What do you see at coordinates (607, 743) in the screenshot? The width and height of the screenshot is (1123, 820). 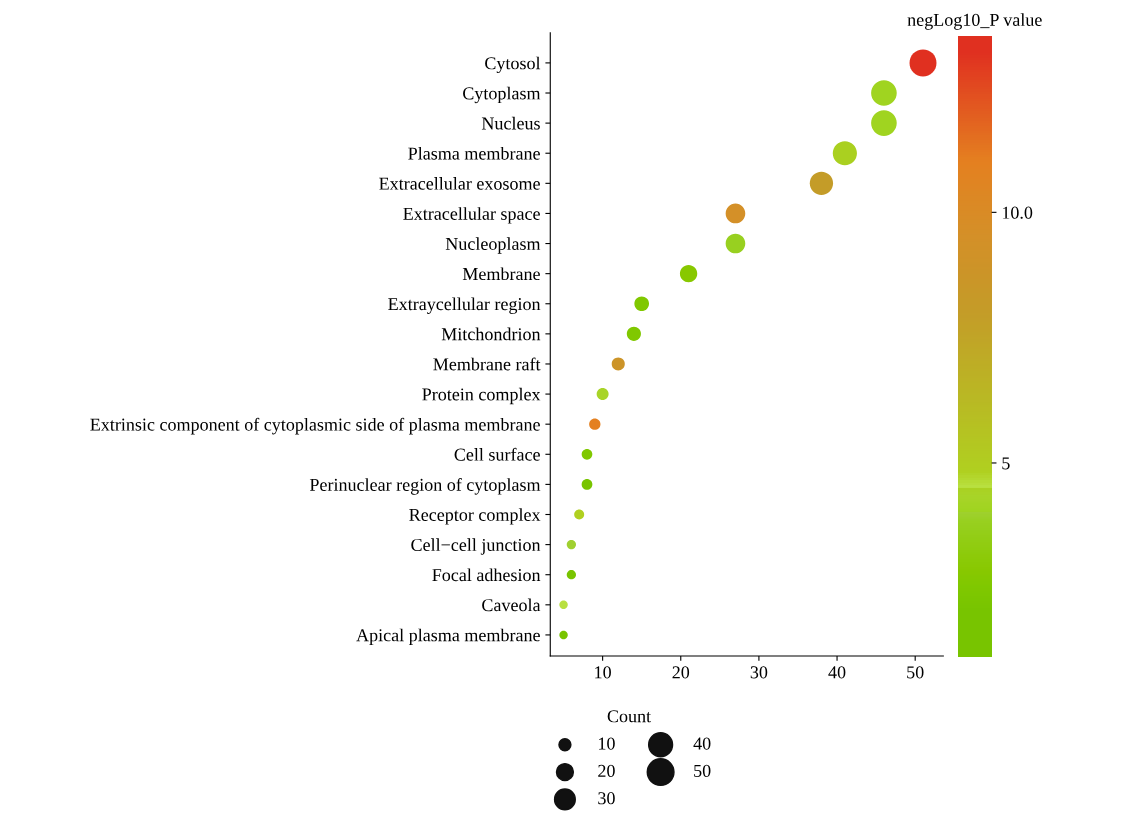 I see `legend-label: 10` at bounding box center [607, 743].